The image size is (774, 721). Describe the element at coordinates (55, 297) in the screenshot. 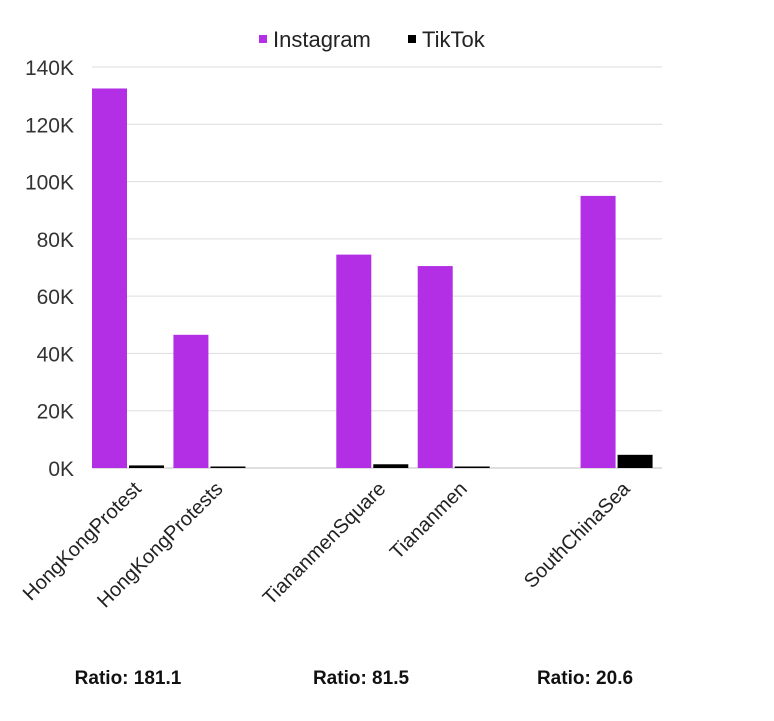

I see `y-tick-label: 60K` at that location.